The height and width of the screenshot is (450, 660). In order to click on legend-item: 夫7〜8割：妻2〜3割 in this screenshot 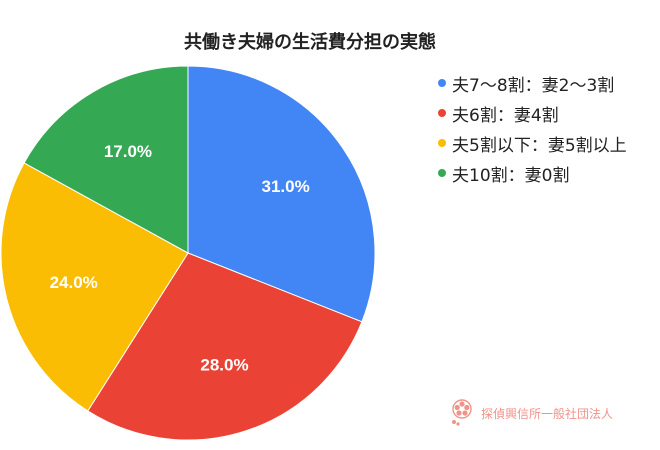, I will do `click(532, 83)`.